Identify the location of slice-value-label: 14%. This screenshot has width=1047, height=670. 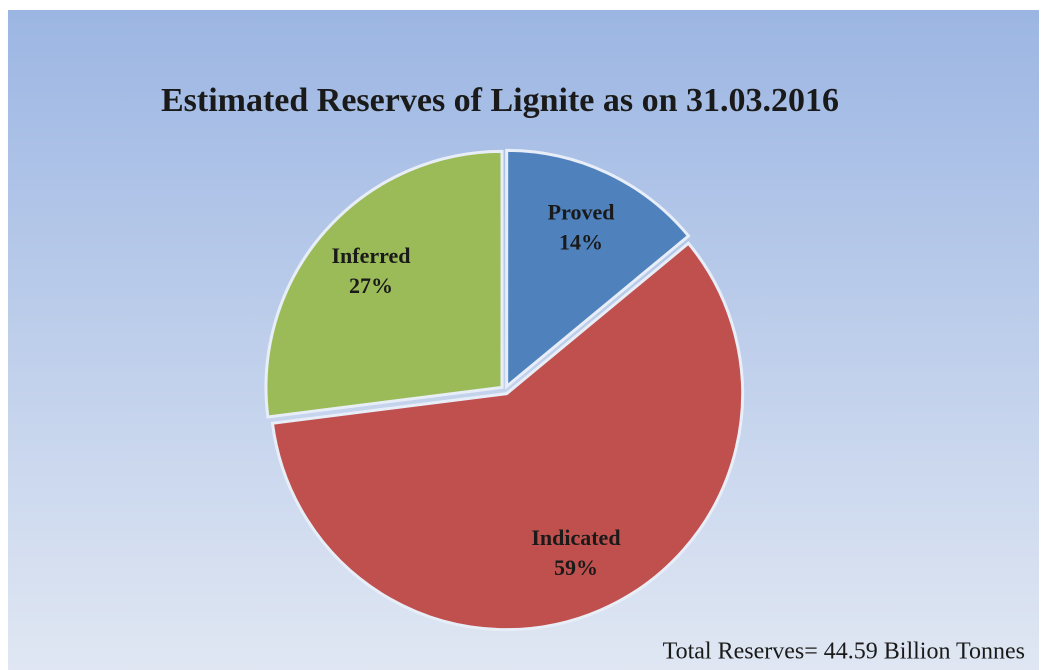
(581, 241).